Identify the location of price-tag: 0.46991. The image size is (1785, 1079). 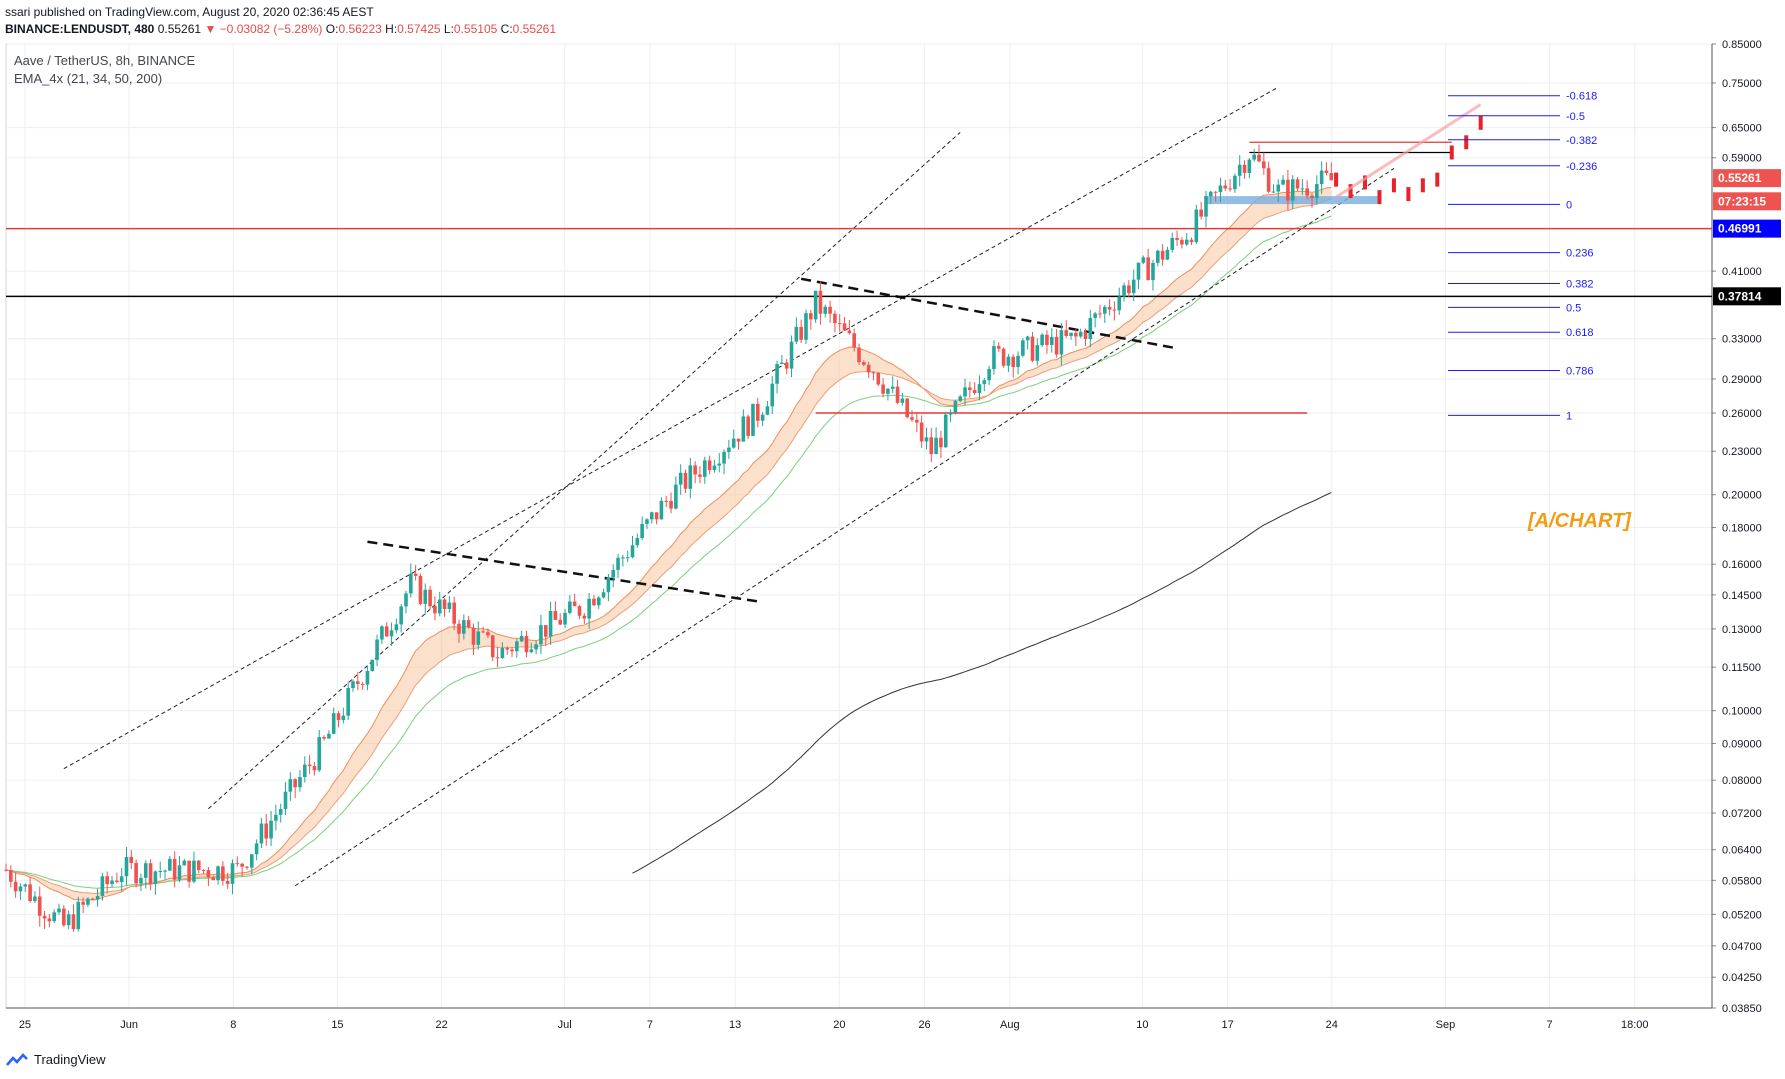
(1747, 228).